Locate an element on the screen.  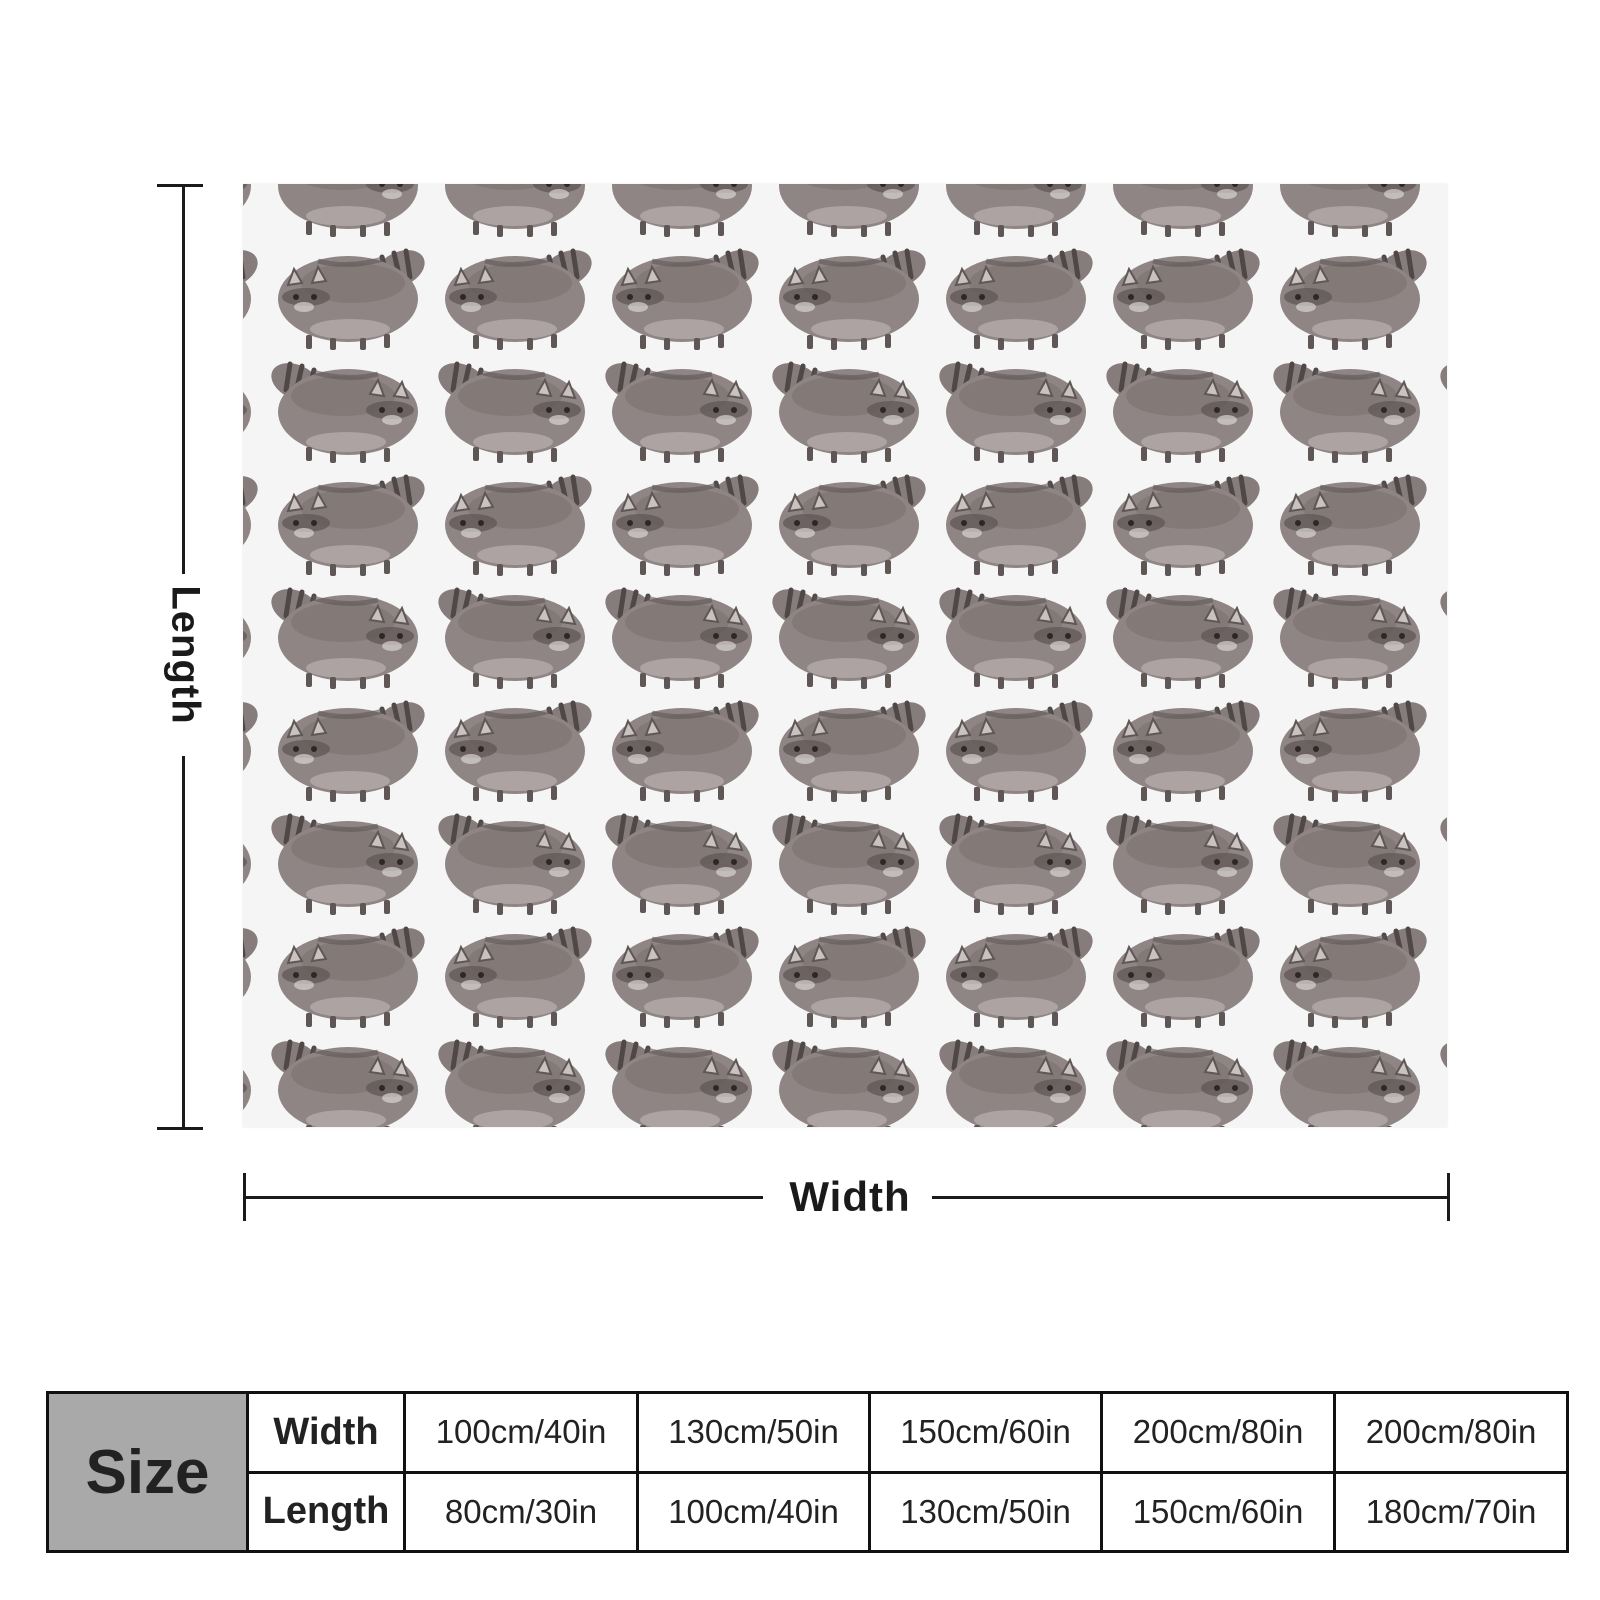
length-row-header: Length is located at coordinates (326, 1511).